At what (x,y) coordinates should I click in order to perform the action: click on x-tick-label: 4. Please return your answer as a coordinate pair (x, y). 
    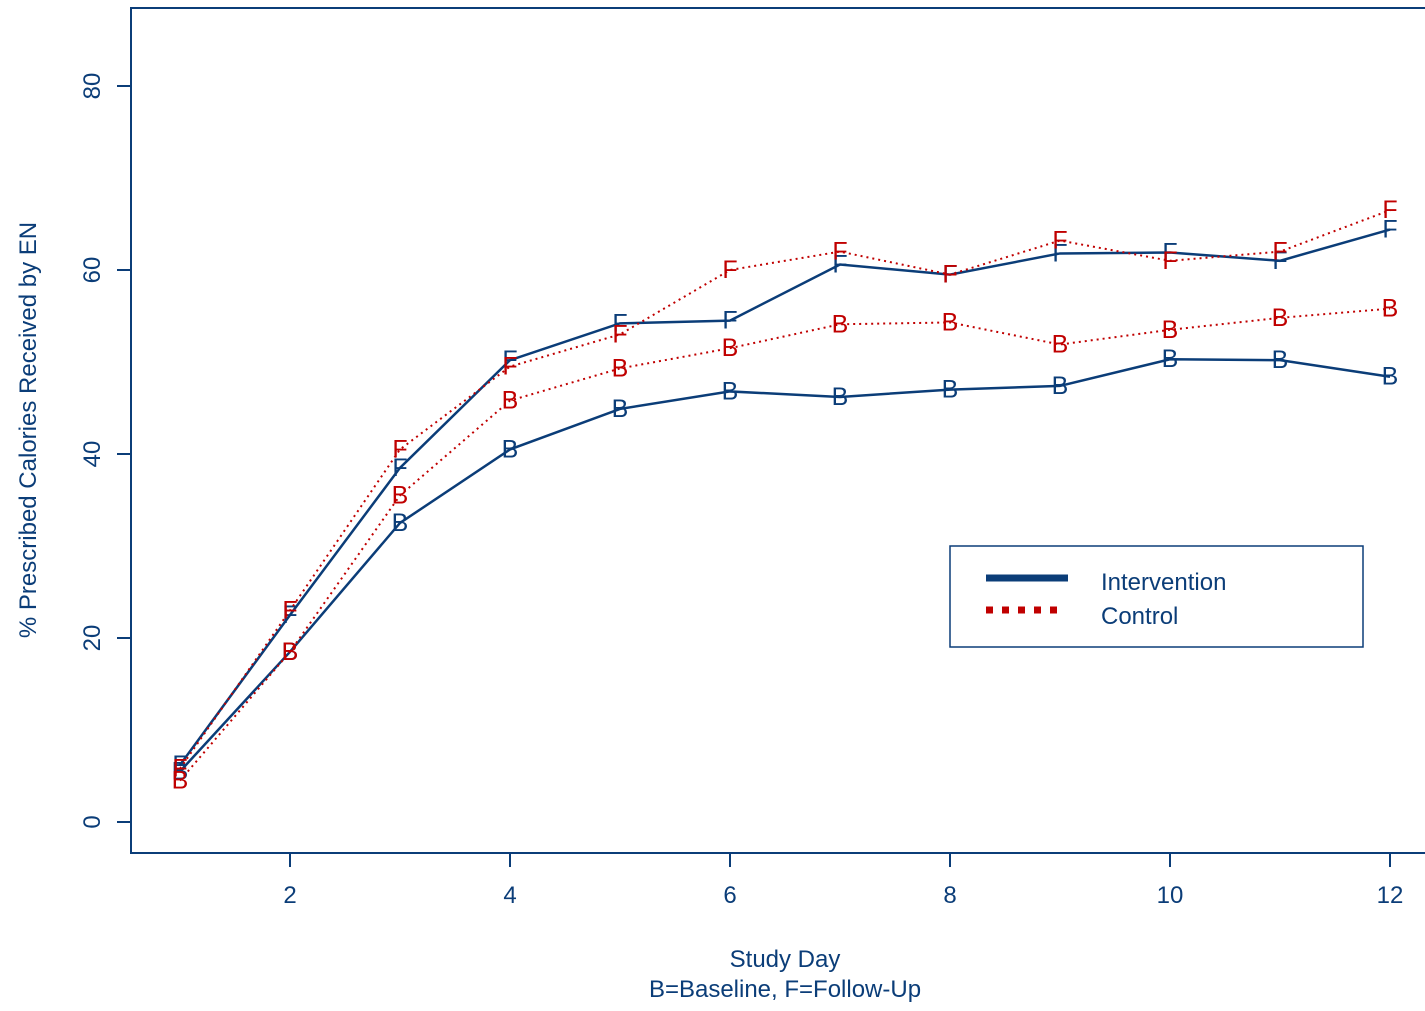
    Looking at the image, I should click on (509, 895).